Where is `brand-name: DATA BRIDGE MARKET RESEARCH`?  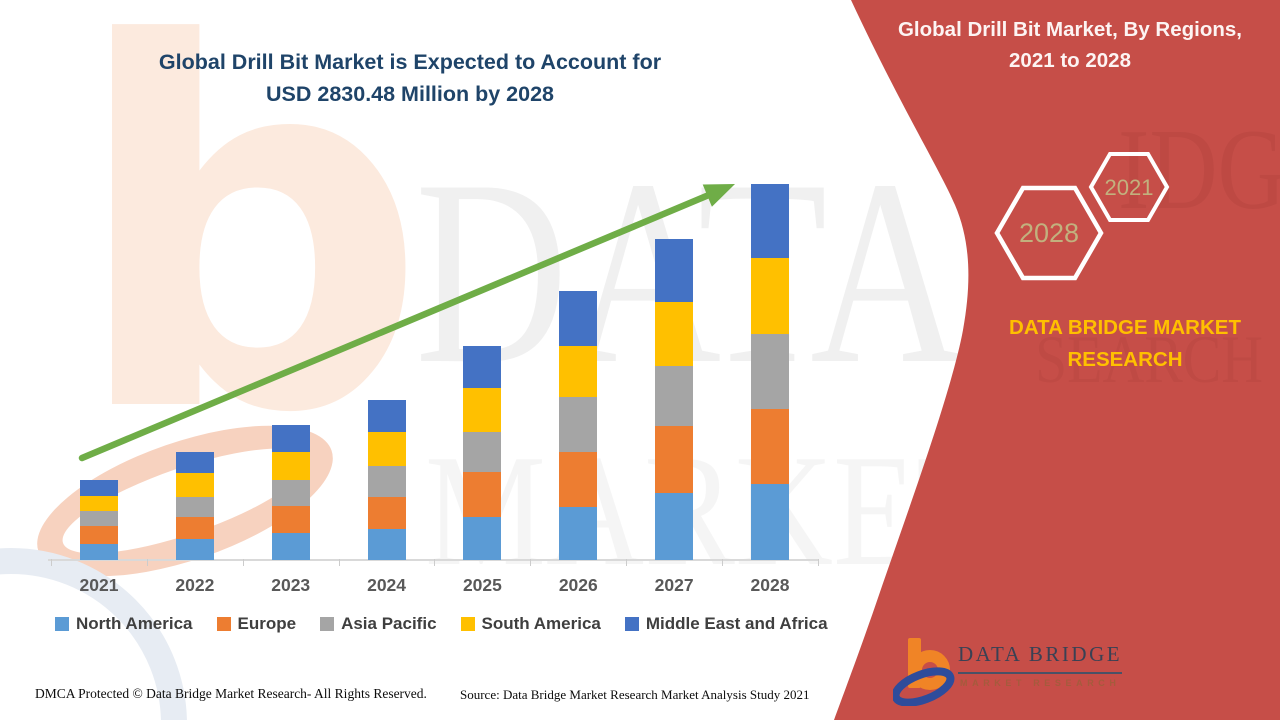
brand-name: DATA BRIDGE MARKET RESEARCH is located at coordinates (1125, 344).